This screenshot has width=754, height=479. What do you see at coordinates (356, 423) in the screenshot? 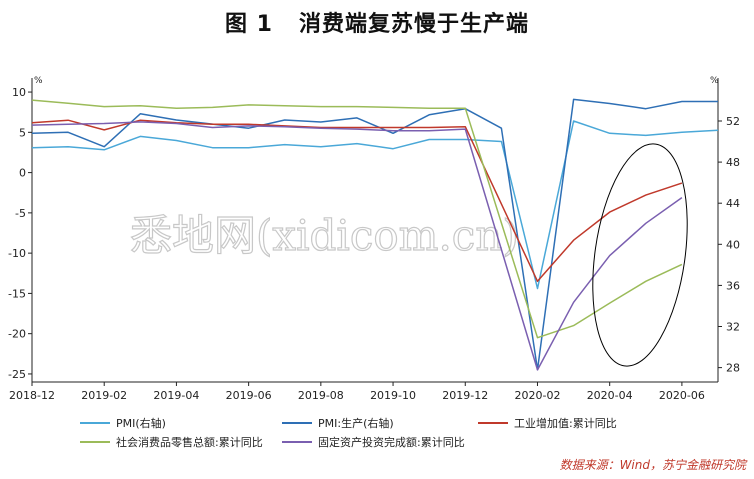
I see `legend-label-2: PMI:生产(右轴)` at bounding box center [356, 423].